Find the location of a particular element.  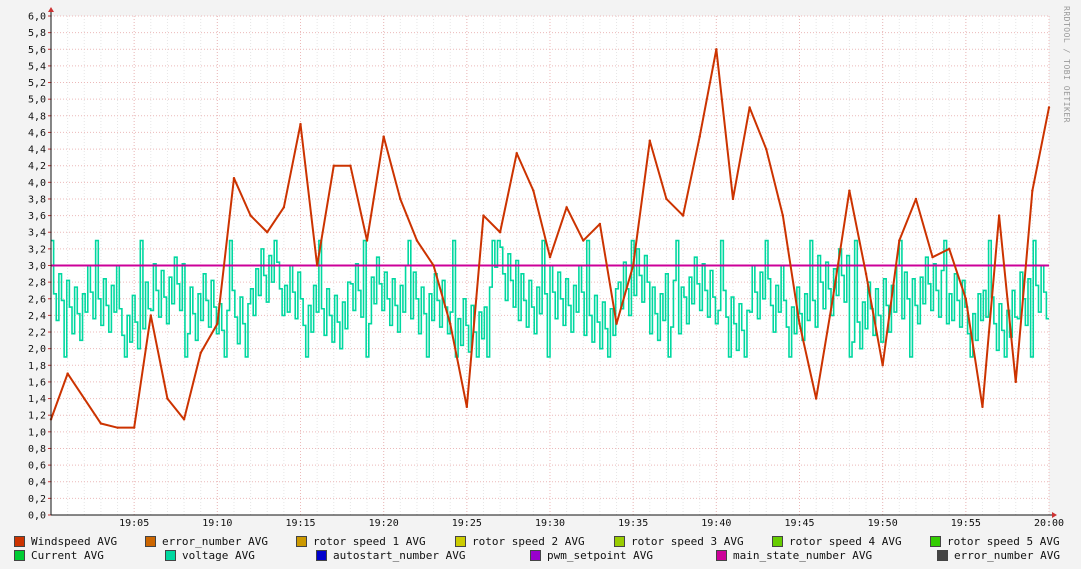

legend-item-error-number: error_number AVG is located at coordinates (206, 541).